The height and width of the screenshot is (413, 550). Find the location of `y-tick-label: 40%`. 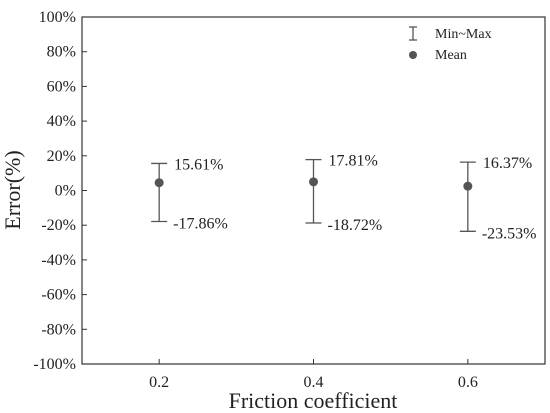

y-tick-label: 40% is located at coordinates (61, 121).